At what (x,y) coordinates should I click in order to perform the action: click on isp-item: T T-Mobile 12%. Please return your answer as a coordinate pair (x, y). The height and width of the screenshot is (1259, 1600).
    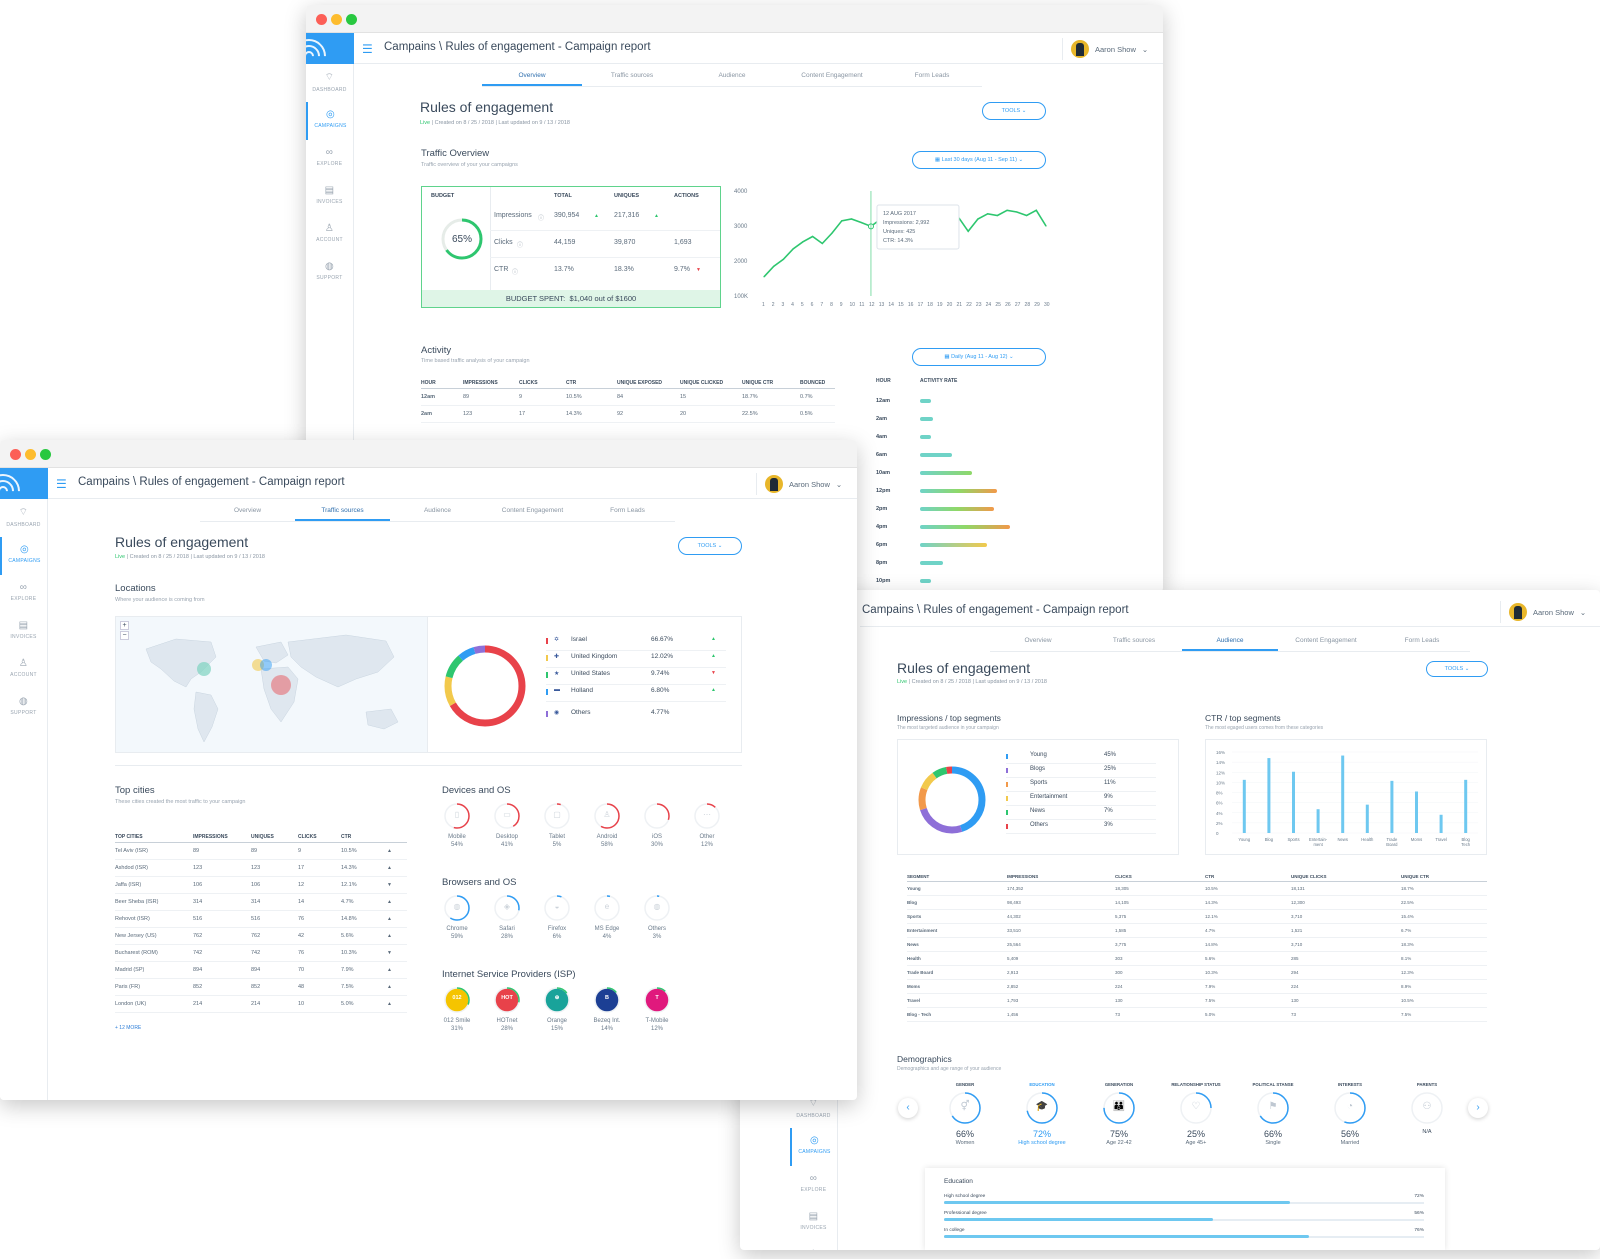
    Looking at the image, I should click on (657, 1013).